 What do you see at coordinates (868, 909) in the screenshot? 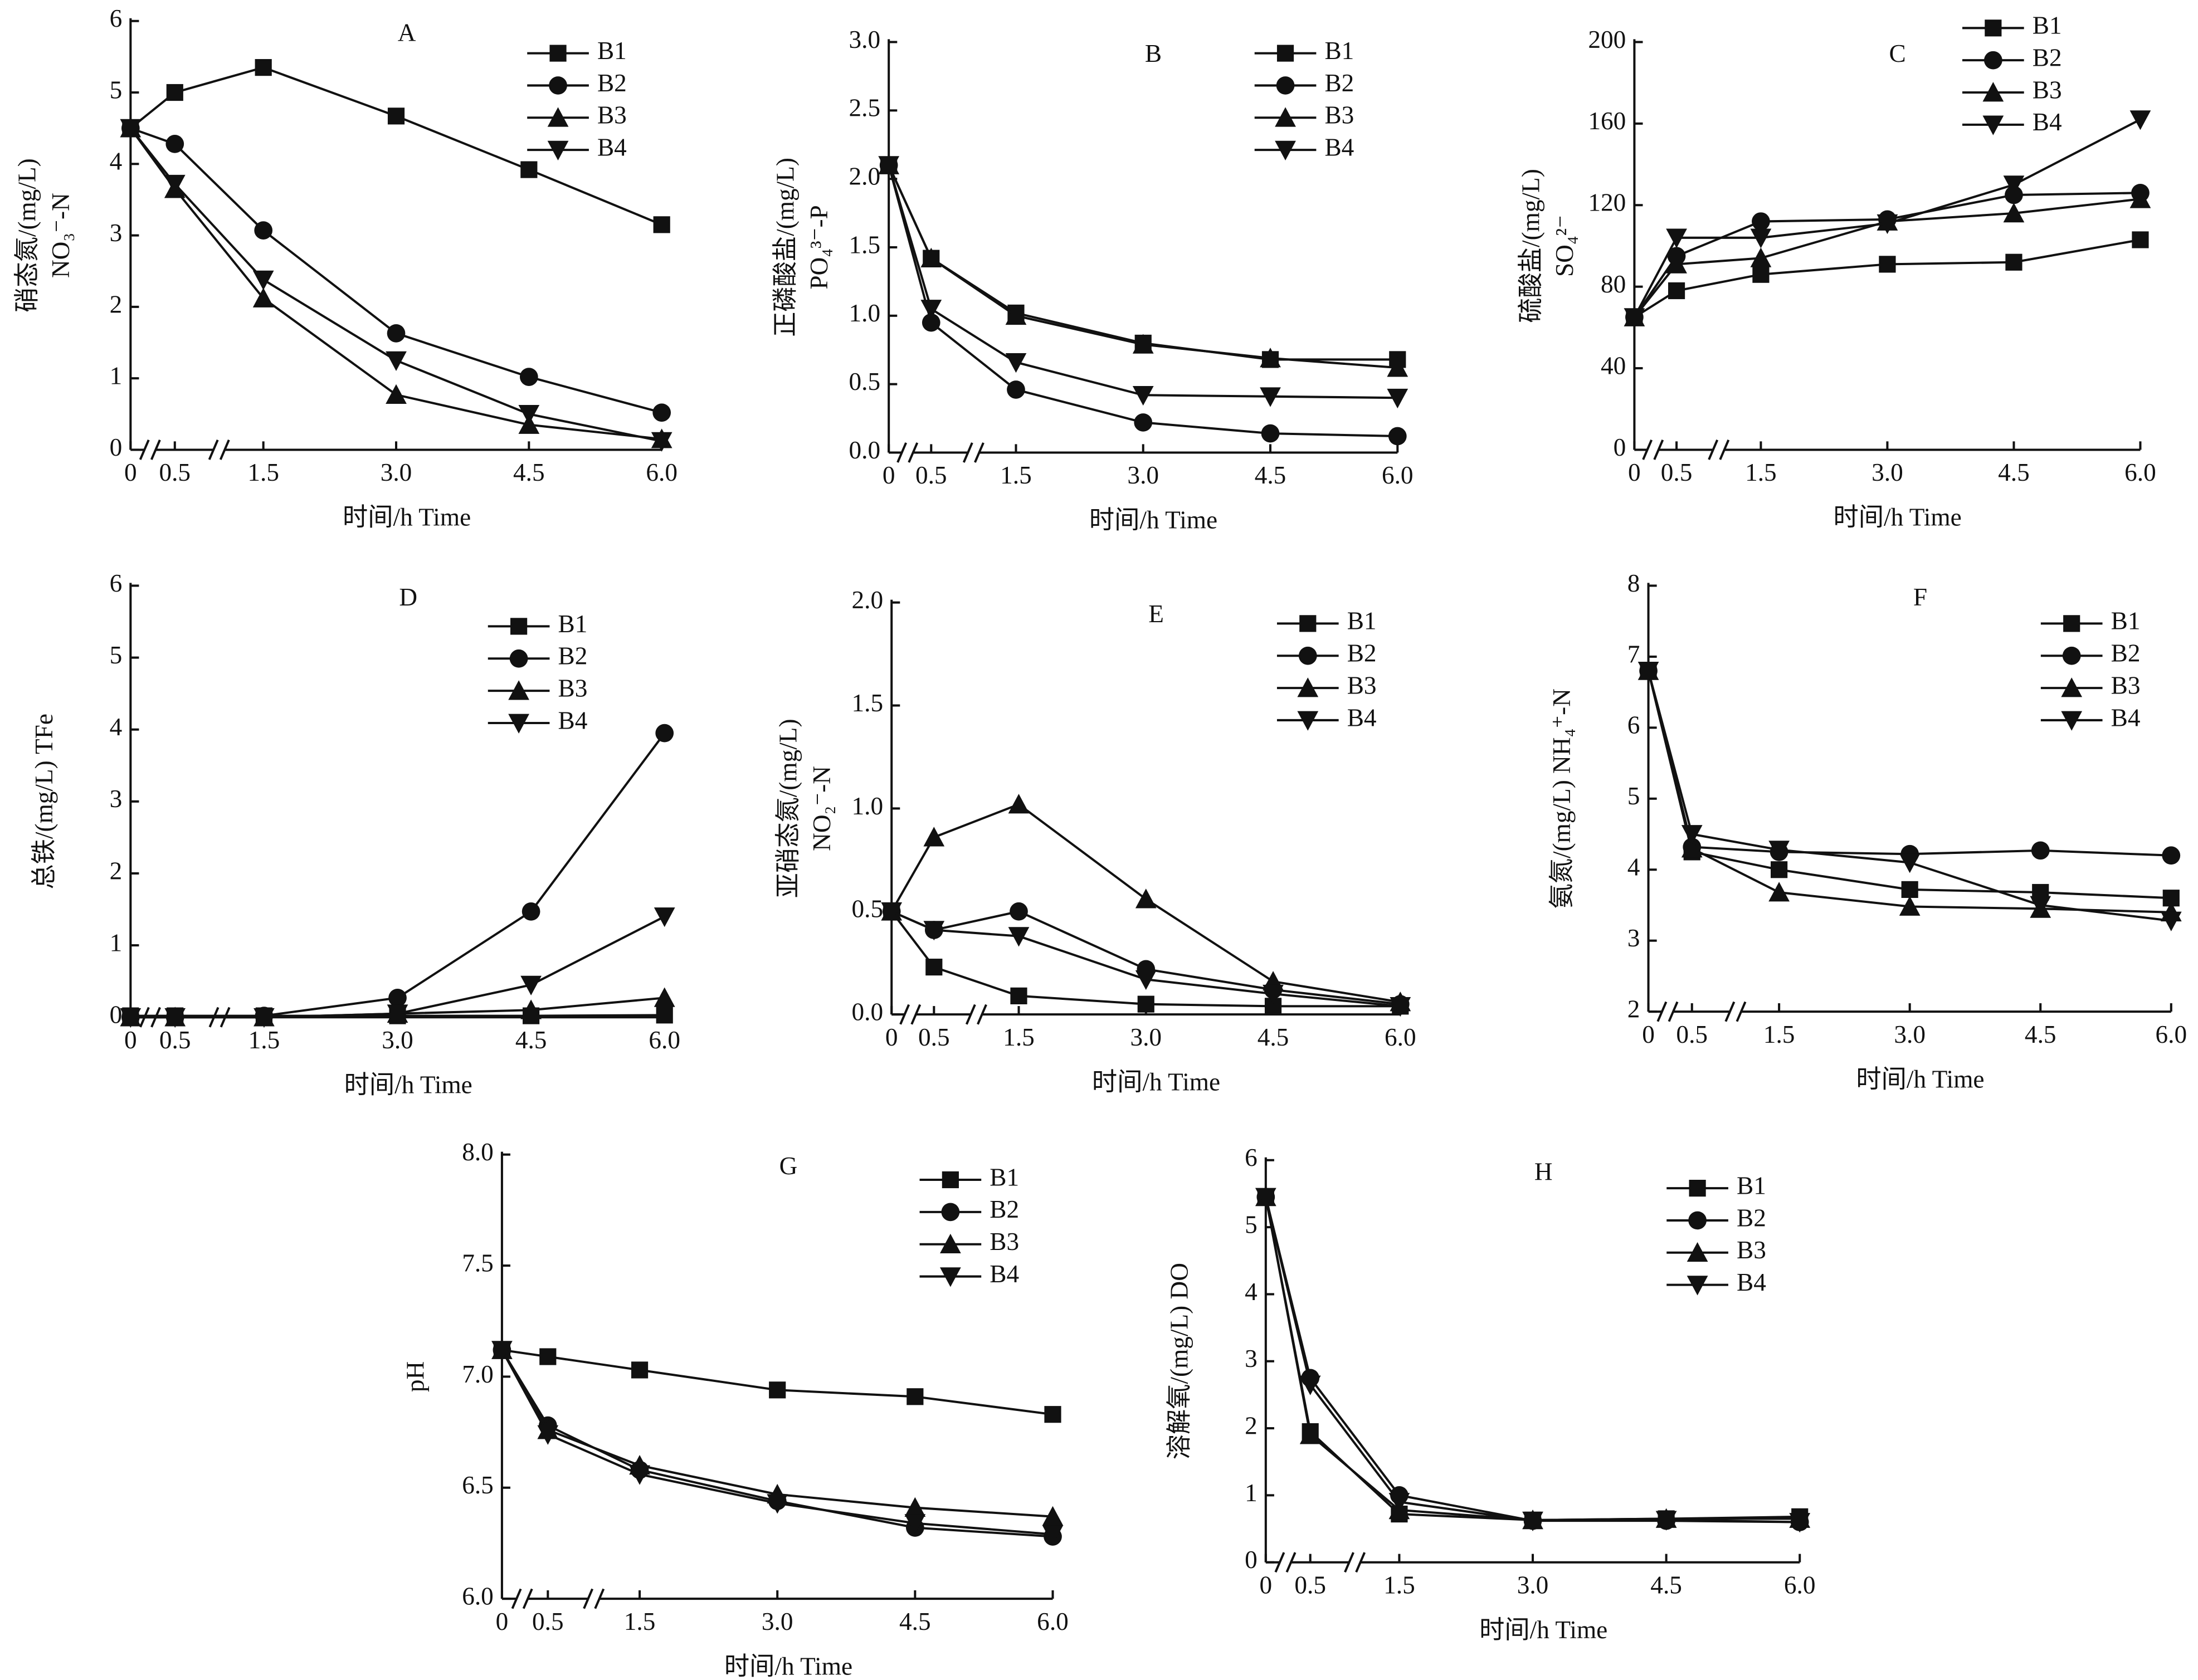
I see `y-tick-label: 0.5` at bounding box center [868, 909].